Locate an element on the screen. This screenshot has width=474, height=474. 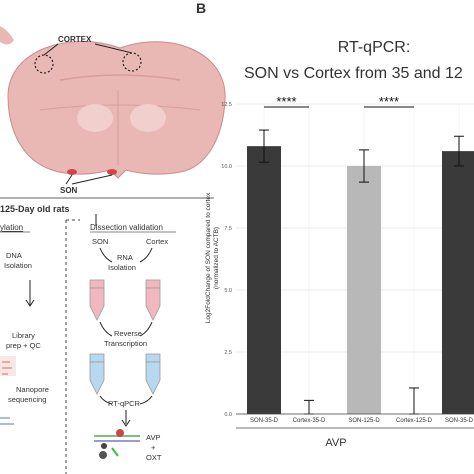
son-marker-right is located at coordinates (112, 172).